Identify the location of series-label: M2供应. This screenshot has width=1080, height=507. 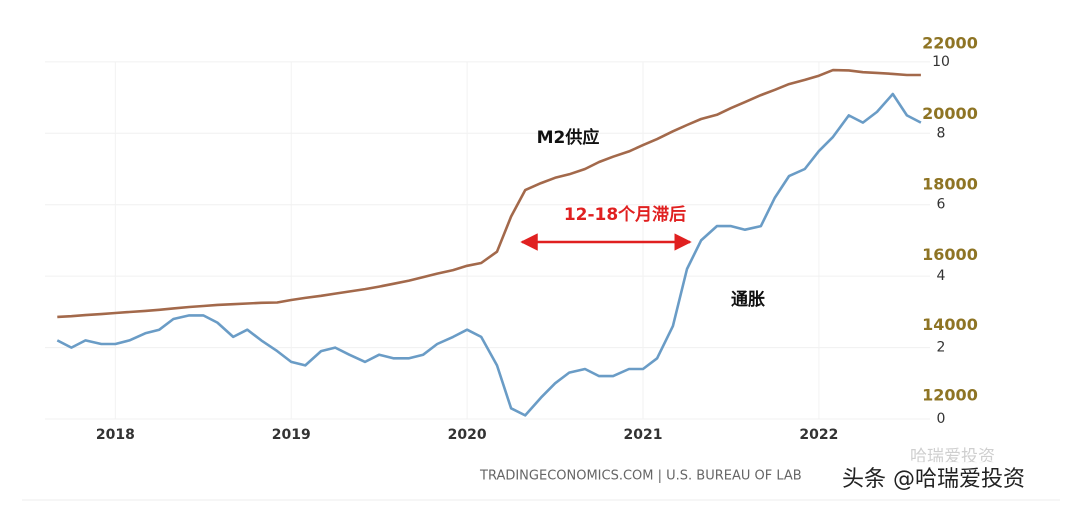
(568, 137).